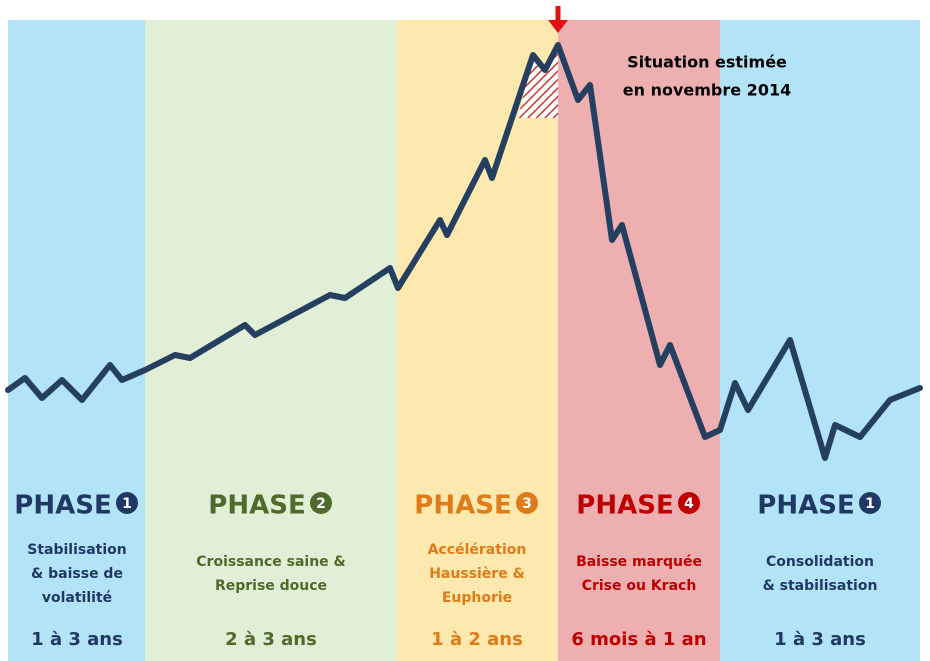 This screenshot has width=930, height=661. What do you see at coordinates (271, 586) in the screenshot?
I see `phase-description: Reprise douce` at bounding box center [271, 586].